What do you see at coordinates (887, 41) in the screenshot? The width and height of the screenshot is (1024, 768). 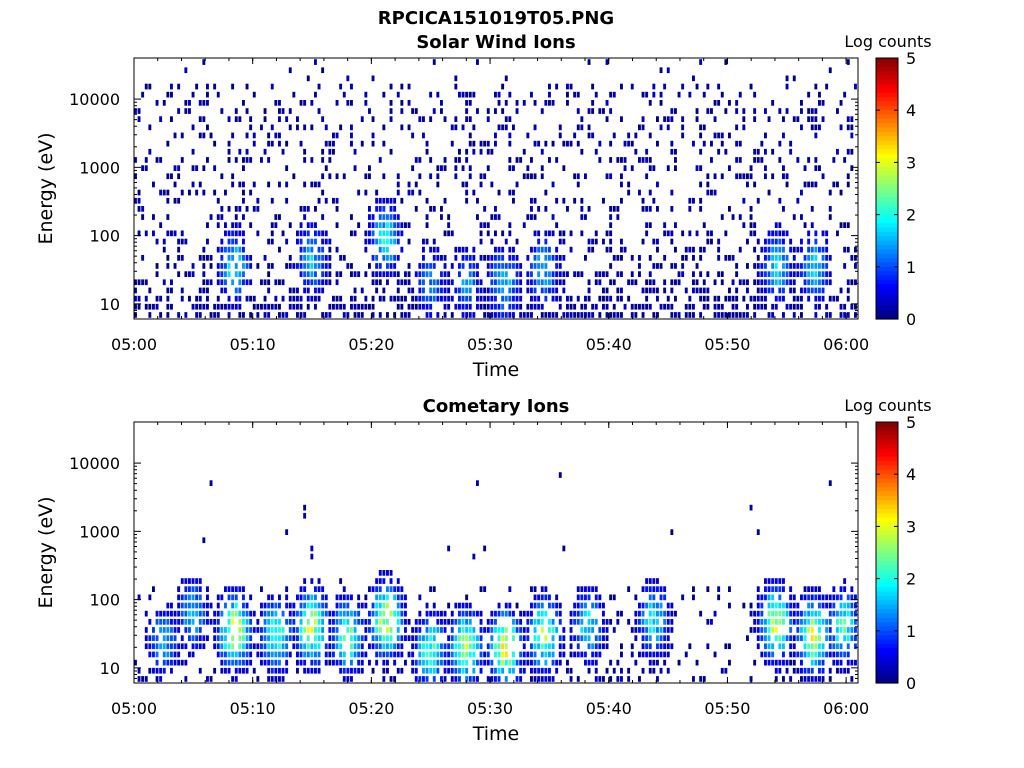 I see `colorbar-label: Log counts` at bounding box center [887, 41].